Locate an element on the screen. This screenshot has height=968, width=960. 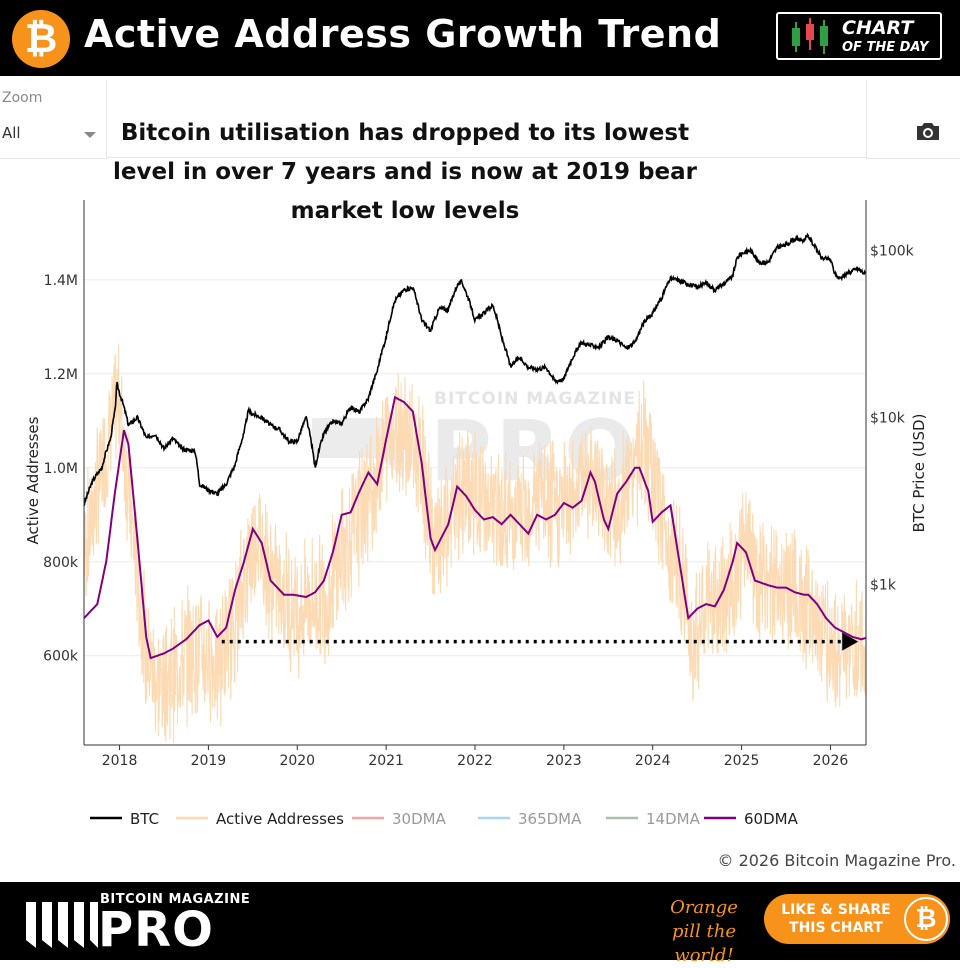
legend-item-label: BTC is located at coordinates (144, 819).